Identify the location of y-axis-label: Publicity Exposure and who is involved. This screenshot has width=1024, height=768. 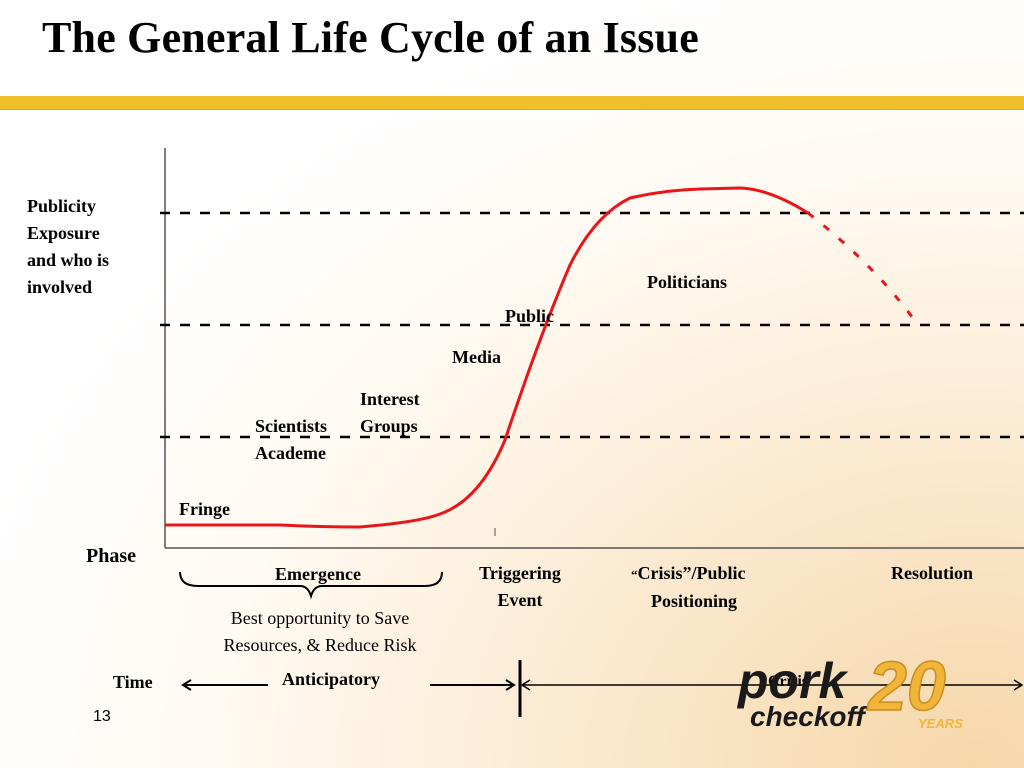
(68, 246).